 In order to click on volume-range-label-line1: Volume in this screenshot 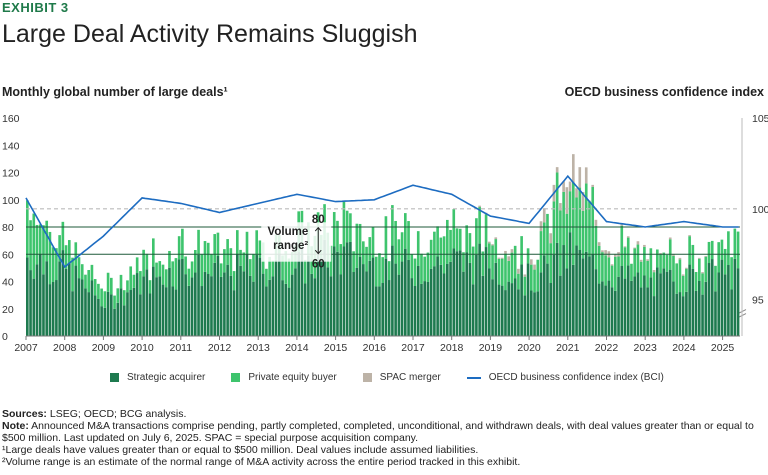, I will do `click(288, 232)`.